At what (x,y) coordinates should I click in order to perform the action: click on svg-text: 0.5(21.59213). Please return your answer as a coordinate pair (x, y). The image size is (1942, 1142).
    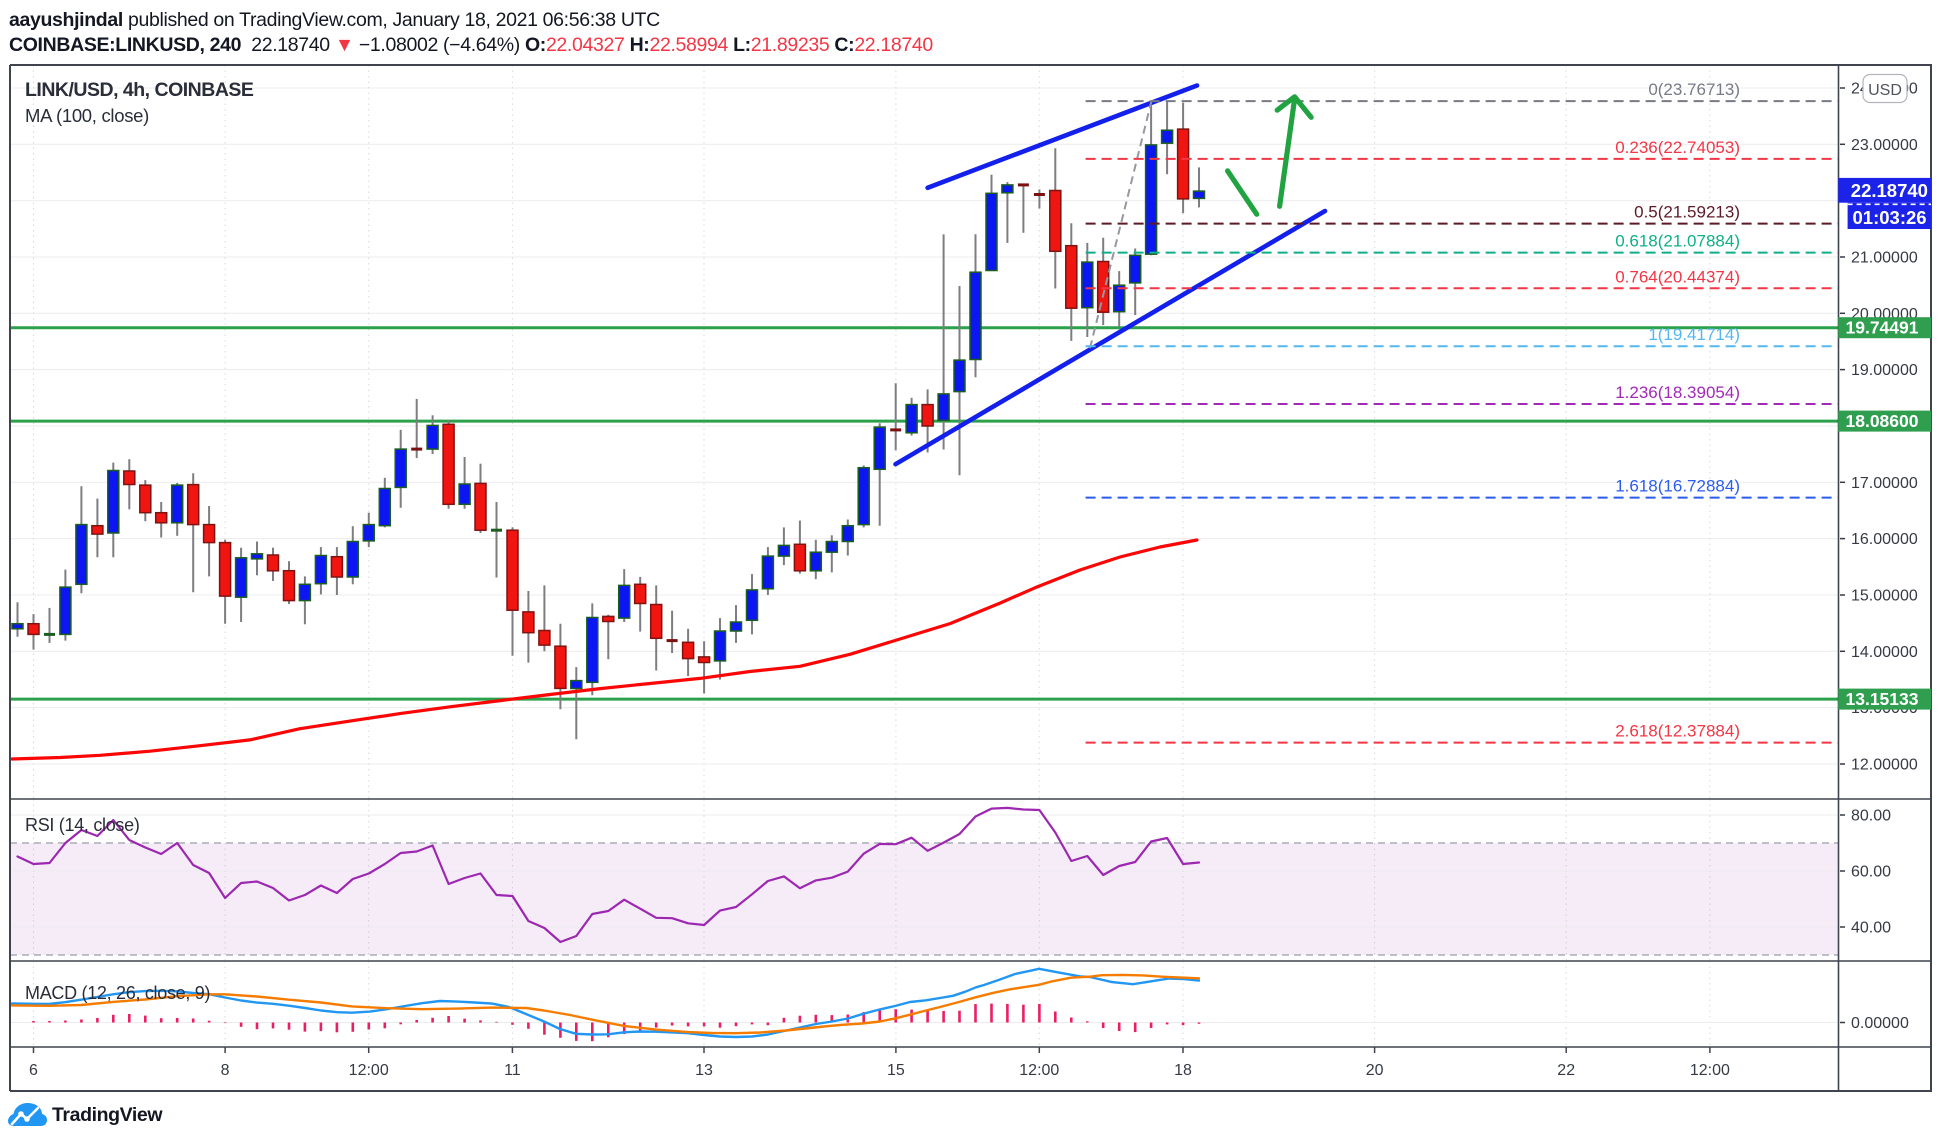
    Looking at the image, I should click on (1687, 212).